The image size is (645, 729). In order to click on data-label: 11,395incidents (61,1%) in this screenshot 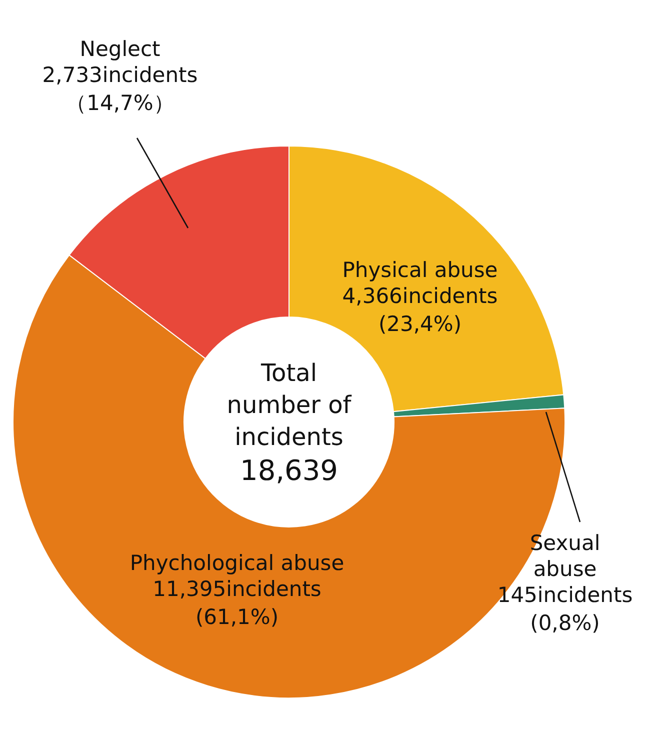, I will do `click(237, 603)`.